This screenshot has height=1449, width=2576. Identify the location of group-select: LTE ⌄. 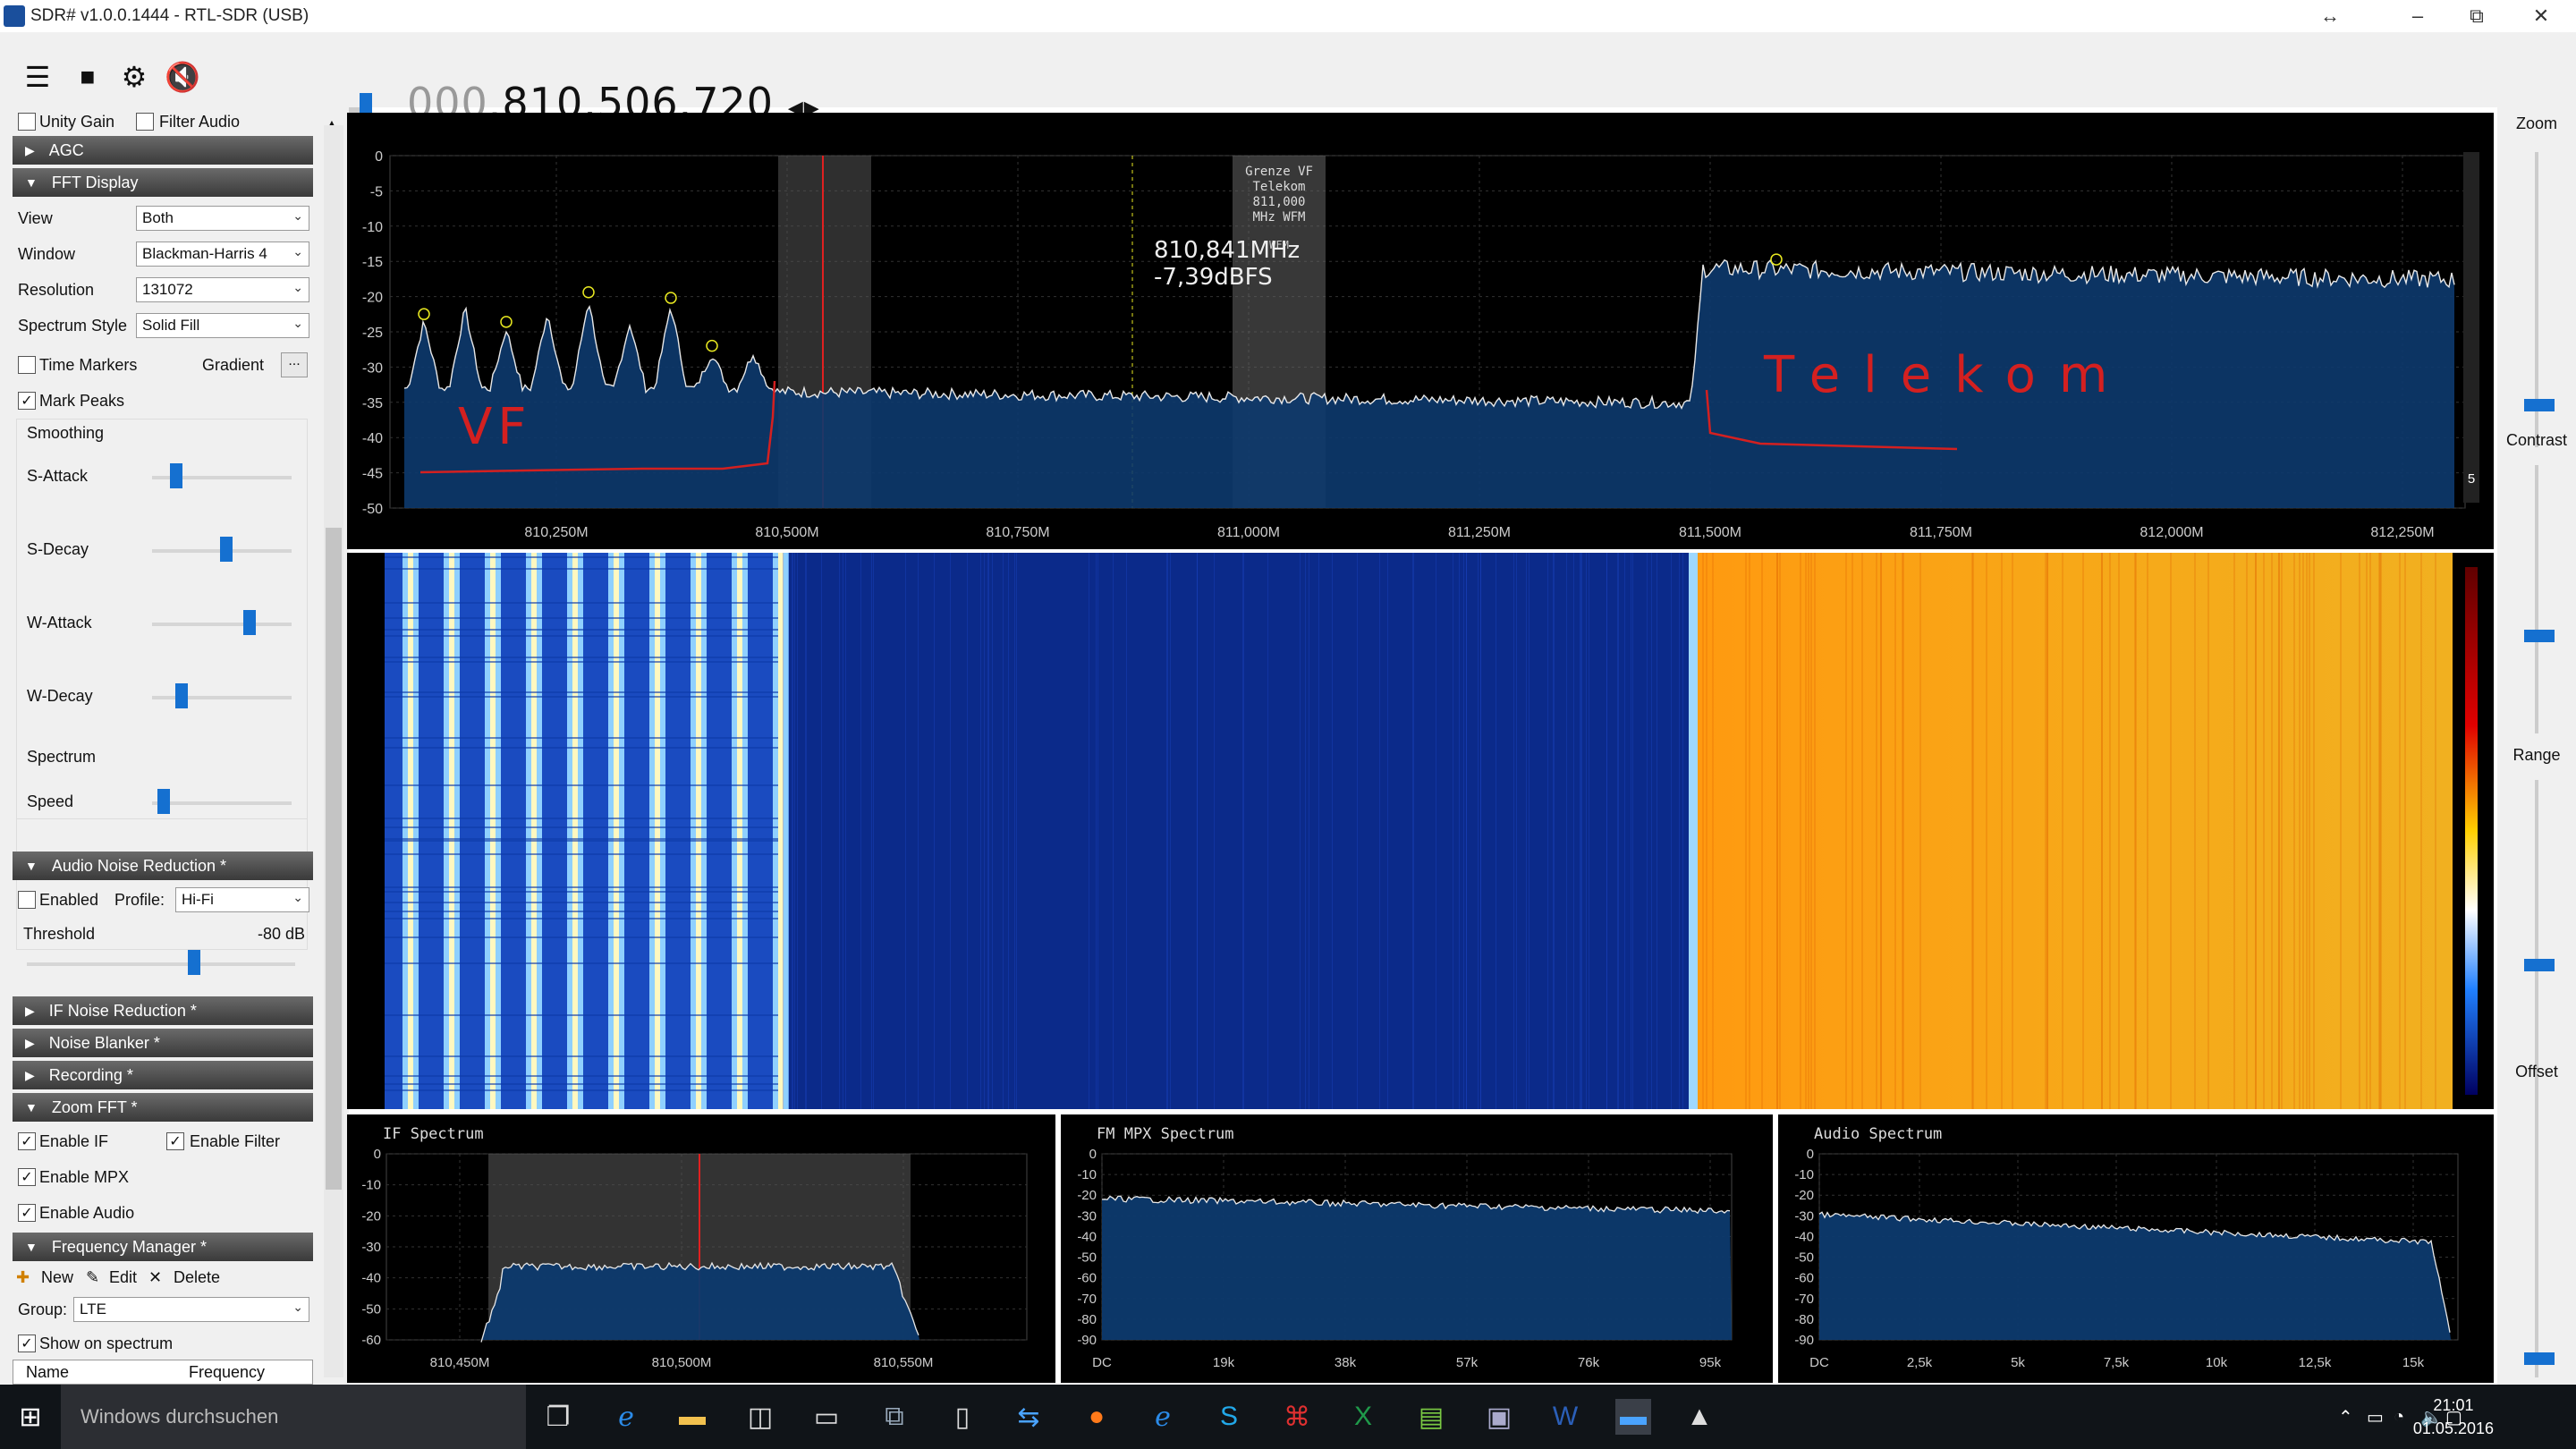
(191, 1309).